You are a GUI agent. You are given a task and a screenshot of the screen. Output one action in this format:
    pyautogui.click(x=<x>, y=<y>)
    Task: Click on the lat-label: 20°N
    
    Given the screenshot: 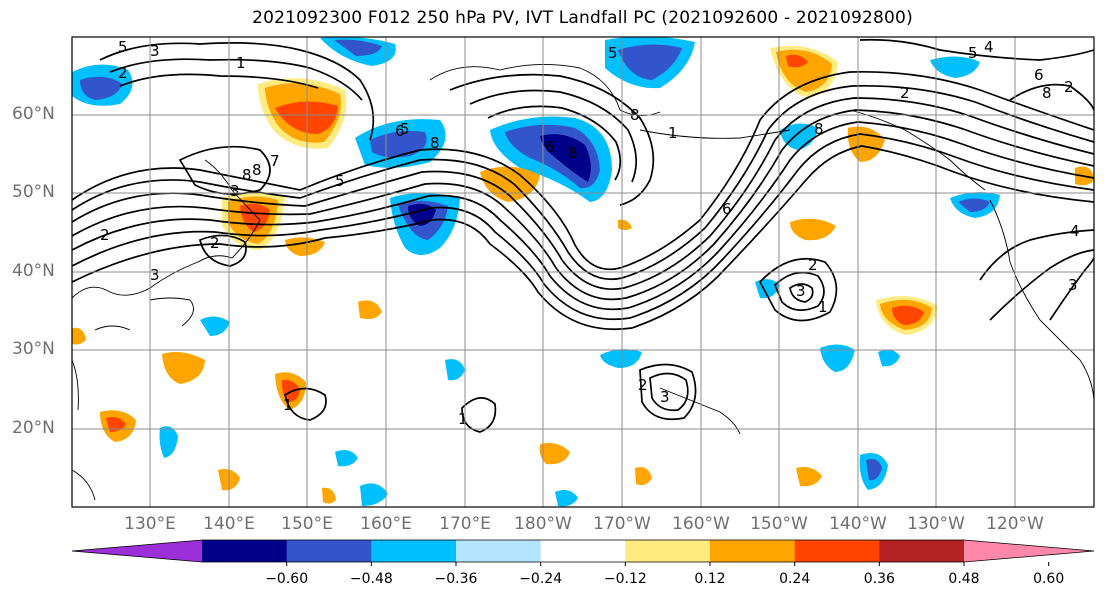 What is the action you would take?
    pyautogui.click(x=33, y=428)
    